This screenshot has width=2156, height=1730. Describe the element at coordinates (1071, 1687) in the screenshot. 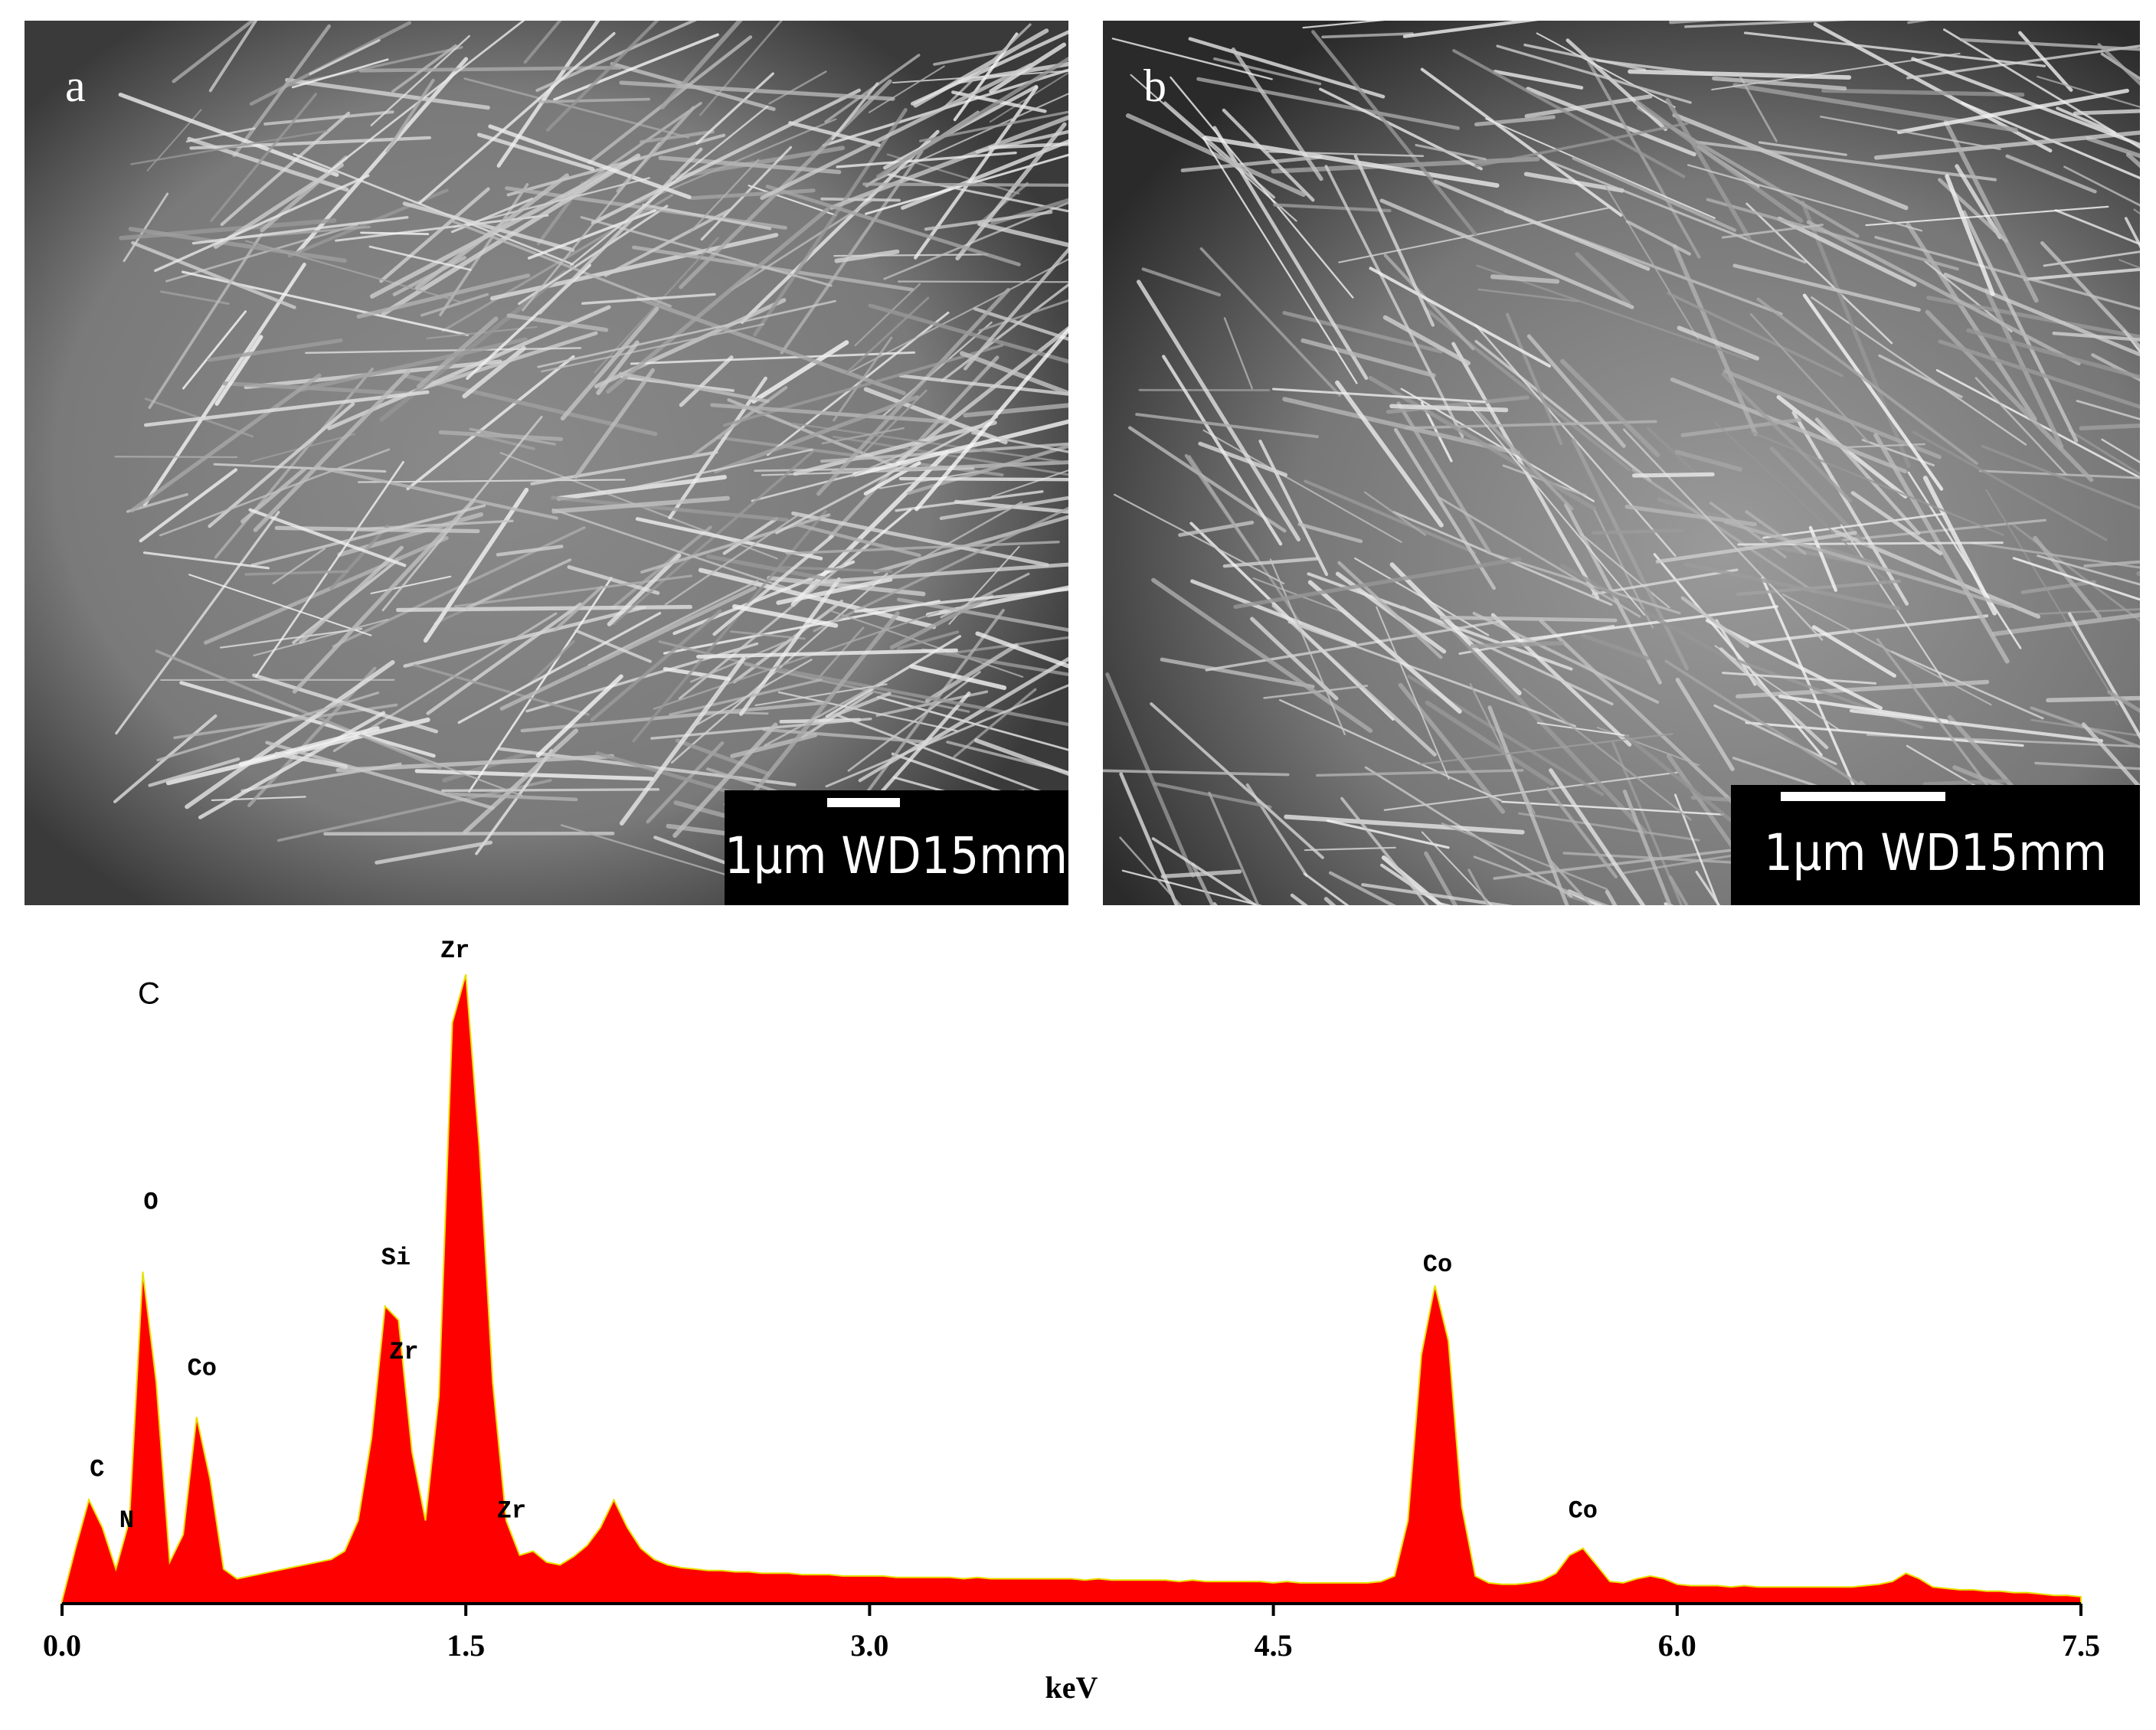

I see `x-axis-label: keV` at that location.